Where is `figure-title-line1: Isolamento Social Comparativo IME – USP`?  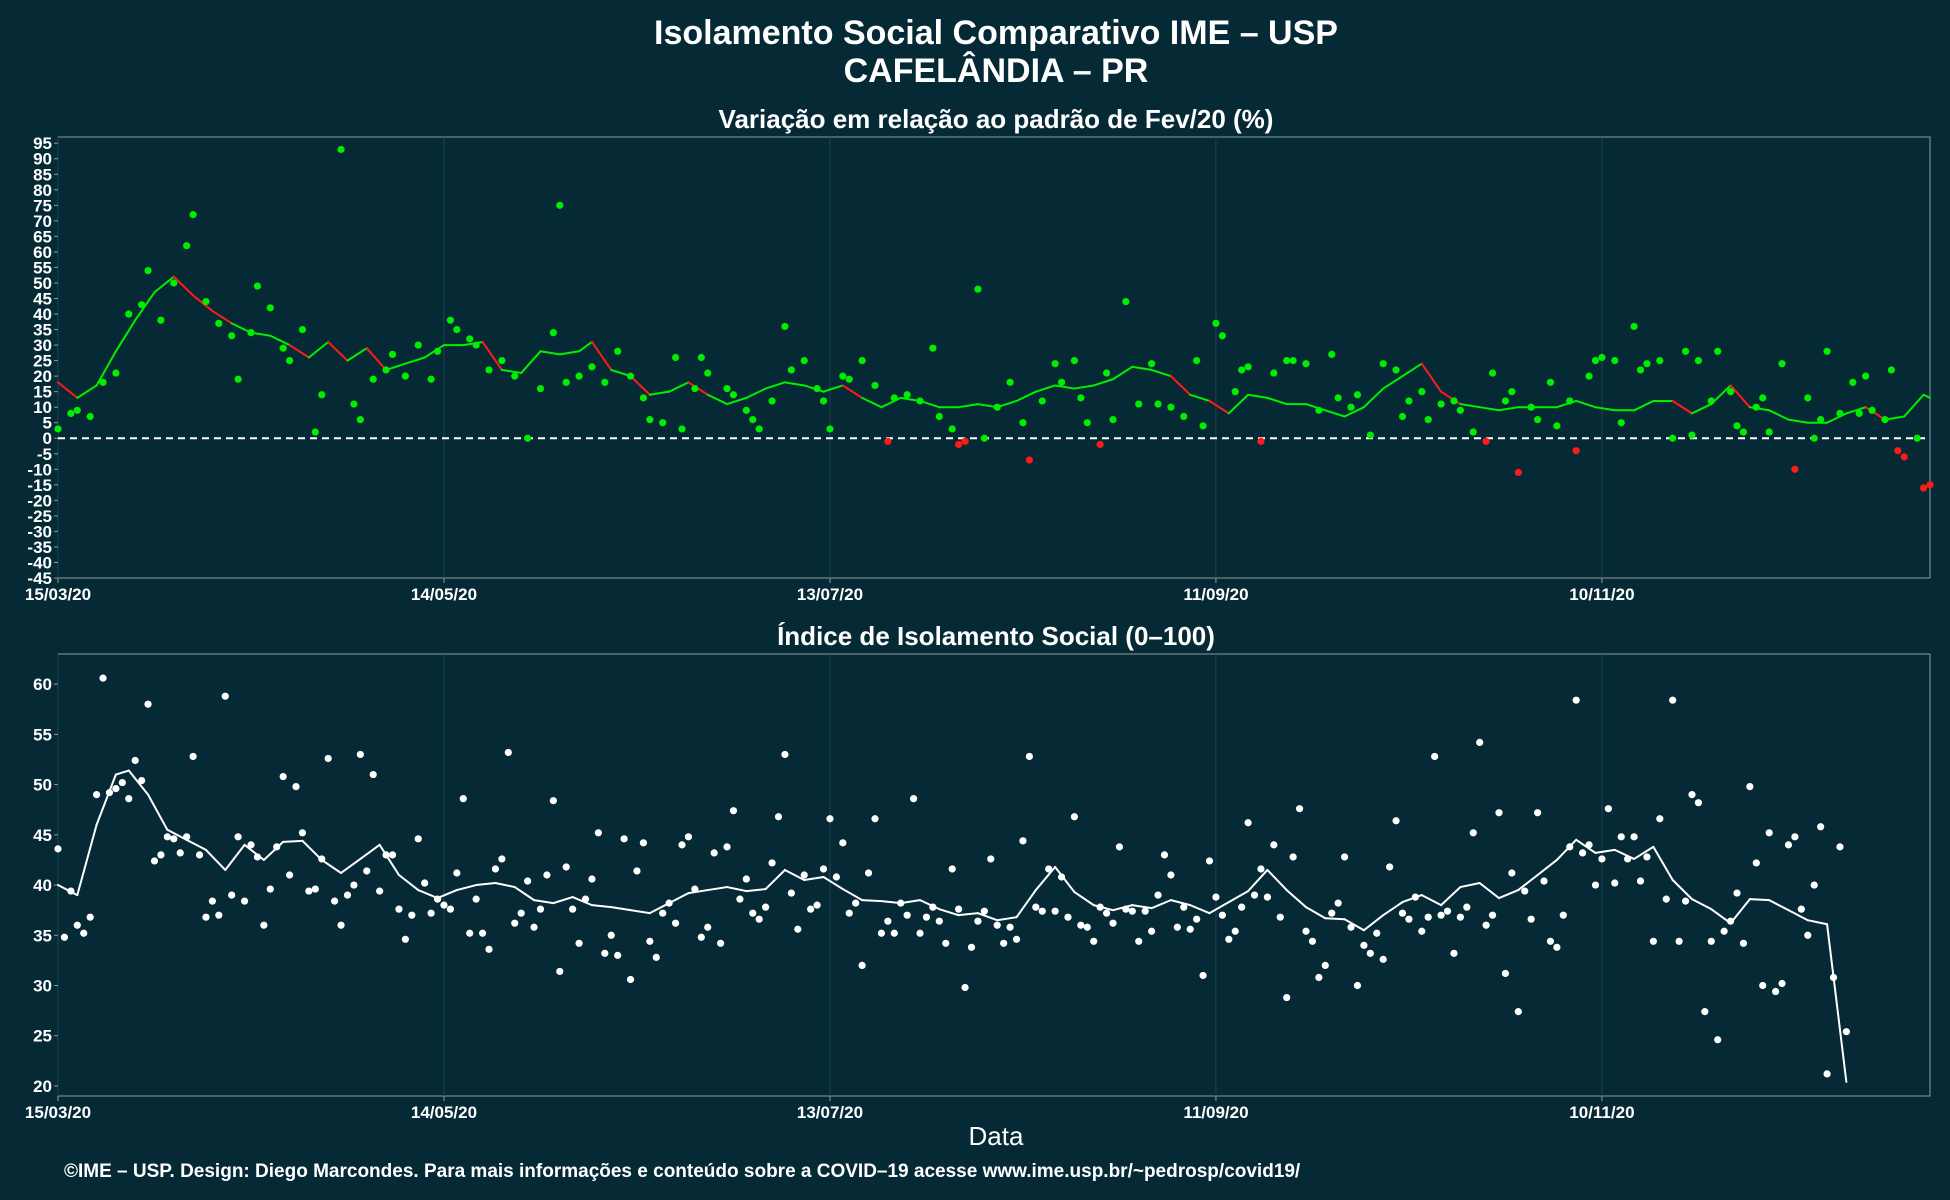
figure-title-line1: Isolamento Social Comparativo IME – USP is located at coordinates (996, 33).